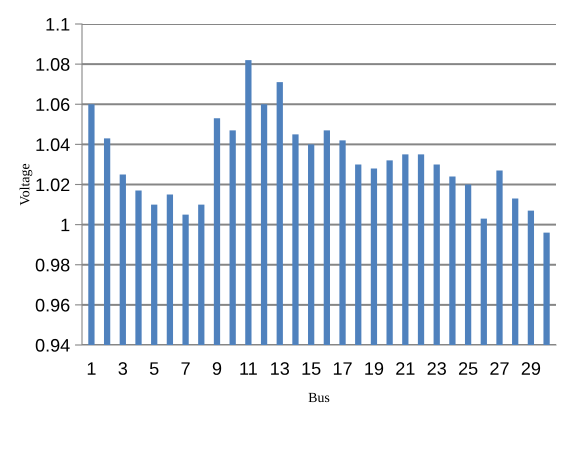 This screenshot has width=568, height=468. I want to click on x-tick-label: 3, so click(123, 368).